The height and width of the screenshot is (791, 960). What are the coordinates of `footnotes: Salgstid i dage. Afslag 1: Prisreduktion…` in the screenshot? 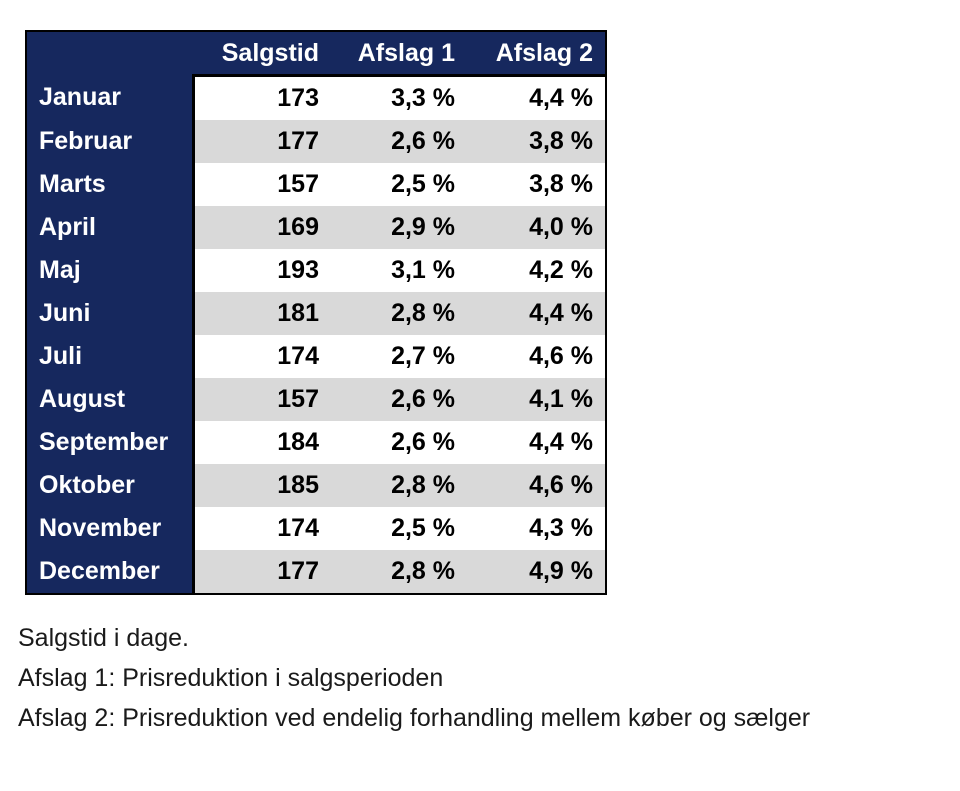 It's located at (414, 678).